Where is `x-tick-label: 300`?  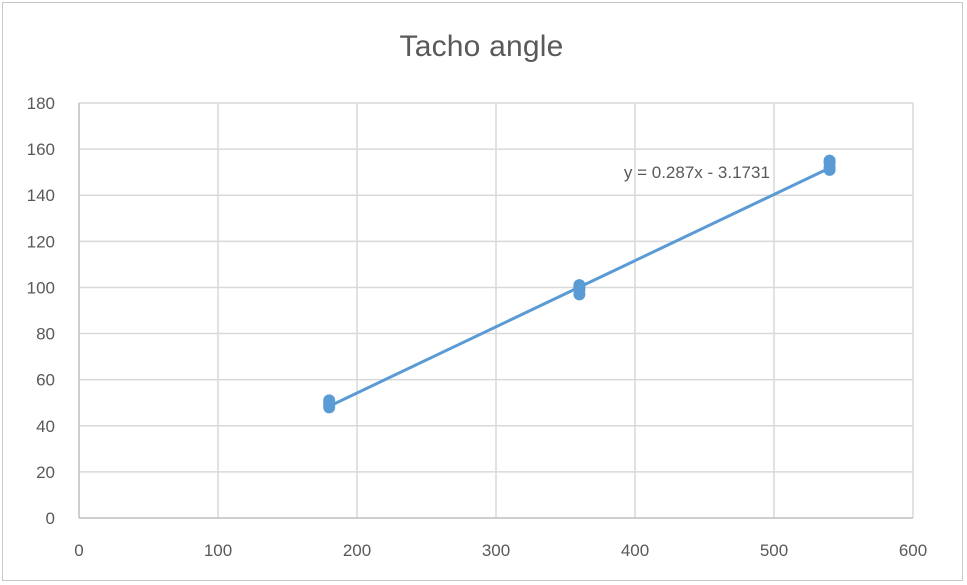
x-tick-label: 300 is located at coordinates (496, 550).